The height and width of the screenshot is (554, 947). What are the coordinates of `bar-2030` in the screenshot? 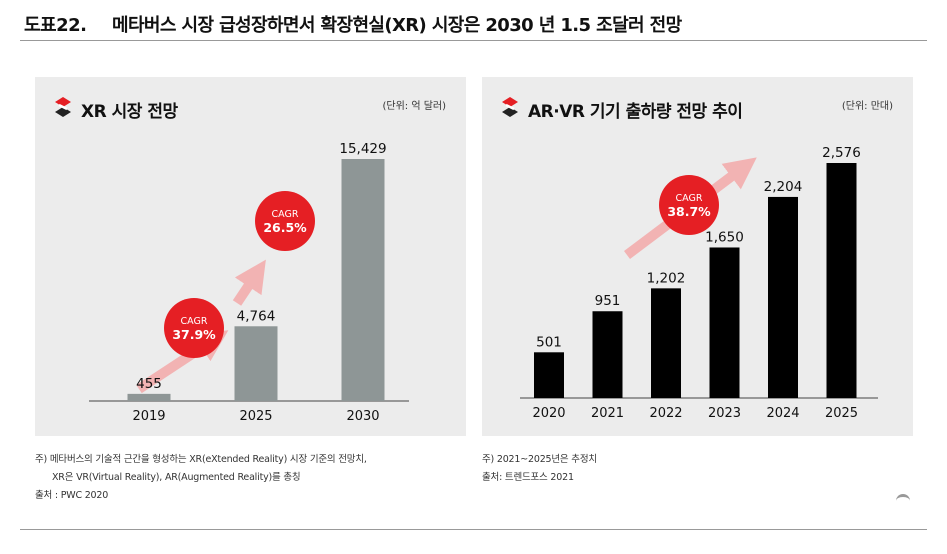 It's located at (363, 280).